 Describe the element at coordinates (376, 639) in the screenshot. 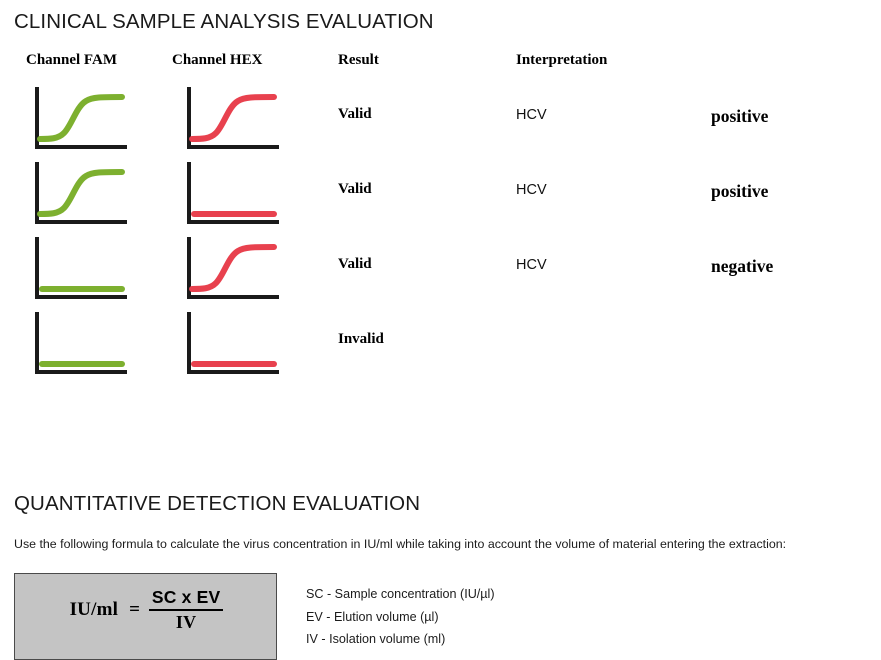

I see `legend-item-iv: IV - Isolation volume (ml)` at that location.